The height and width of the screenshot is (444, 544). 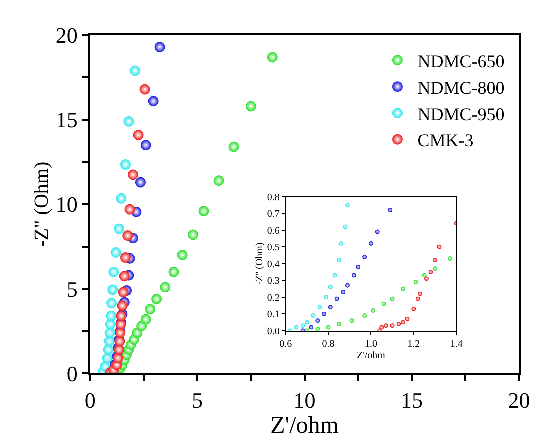 I want to click on x-tick-label: 1.4, so click(x=456, y=344).